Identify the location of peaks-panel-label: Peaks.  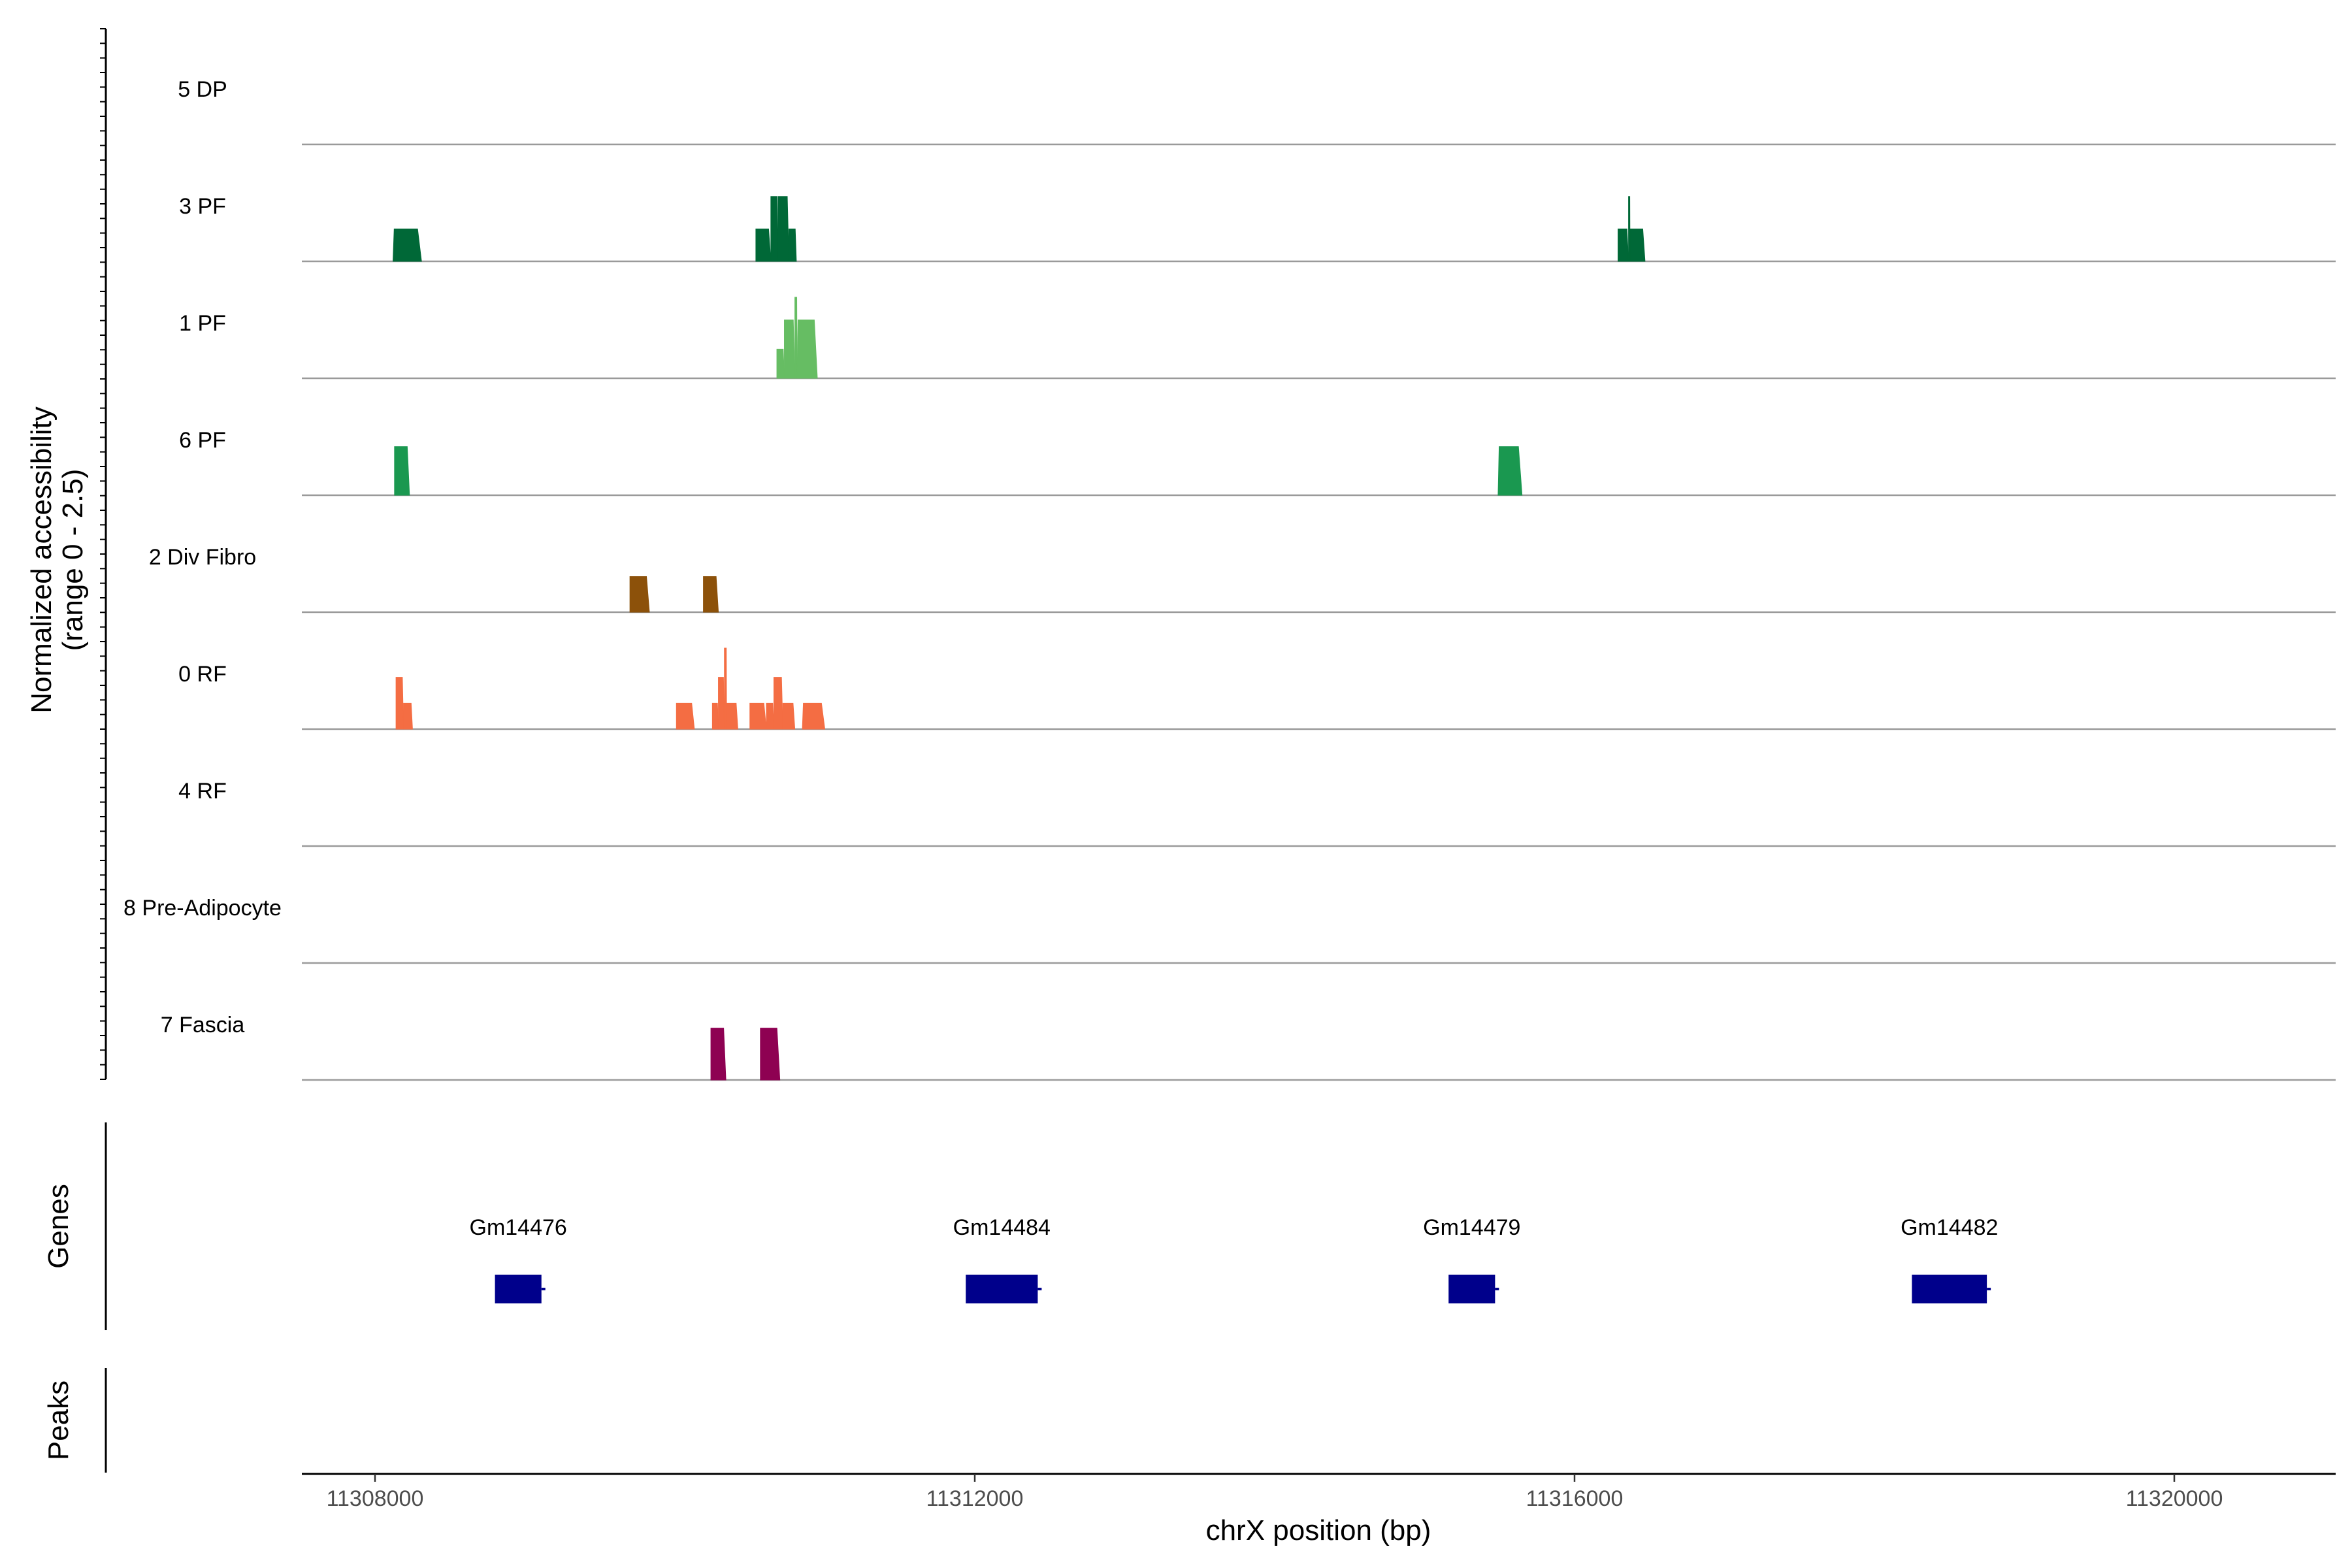
(58, 1420).